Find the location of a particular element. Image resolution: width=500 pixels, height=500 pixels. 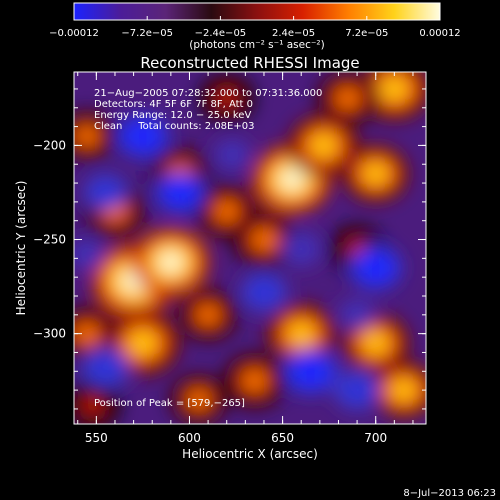

colorbar-tick-label: 2.4e−05 is located at coordinates (293, 33).